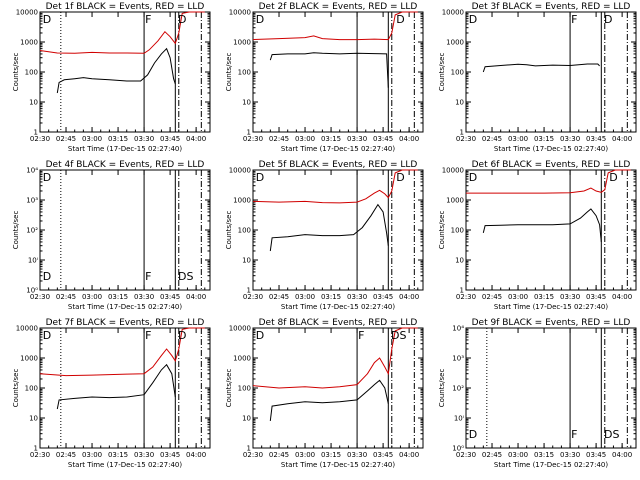 The height and width of the screenshot is (480, 640). Describe the element at coordinates (458, 359) in the screenshot. I see `y-tick-label: 10³` at that location.